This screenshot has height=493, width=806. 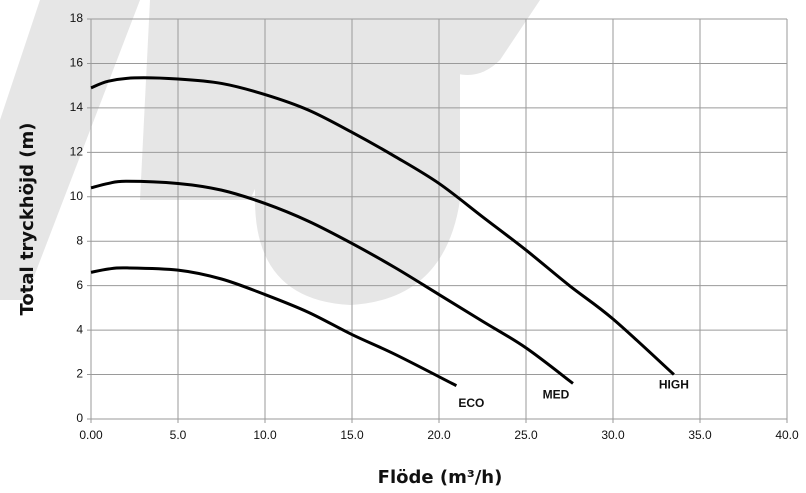 I want to click on series-label: MED, so click(x=556, y=395).